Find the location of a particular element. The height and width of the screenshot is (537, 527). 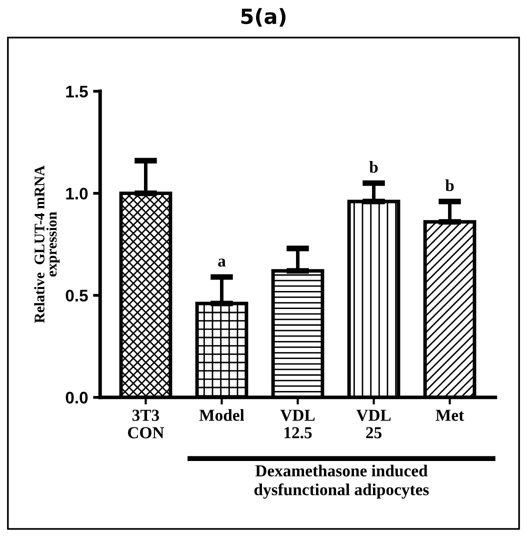

annotation: a is located at coordinates (222, 262).